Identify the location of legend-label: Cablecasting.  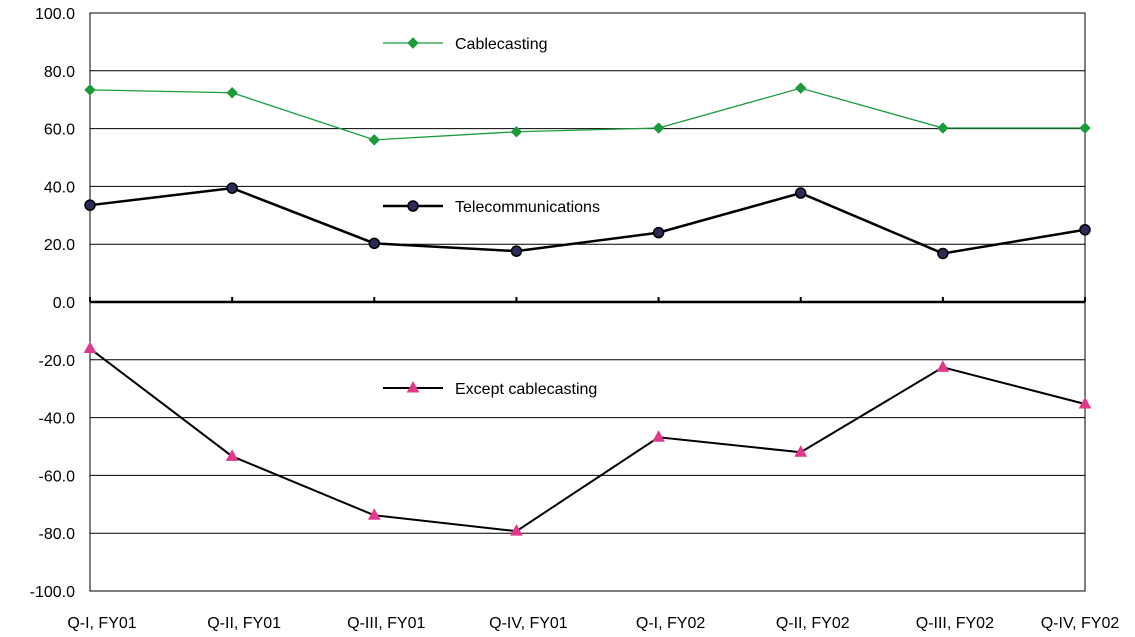
(501, 44).